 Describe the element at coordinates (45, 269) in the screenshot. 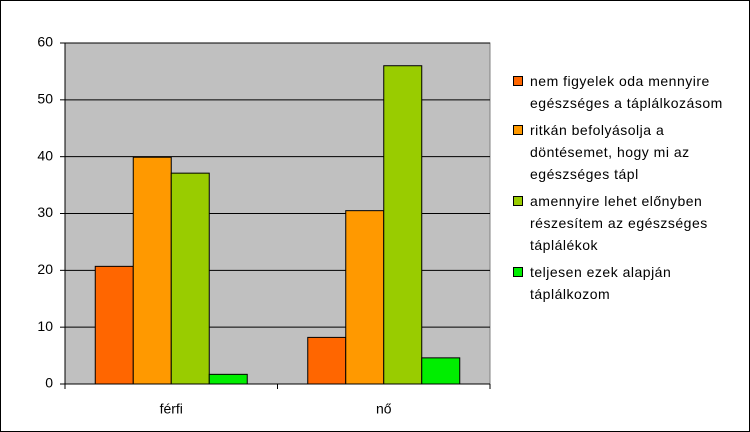

I see `y-tick-label: 20` at that location.